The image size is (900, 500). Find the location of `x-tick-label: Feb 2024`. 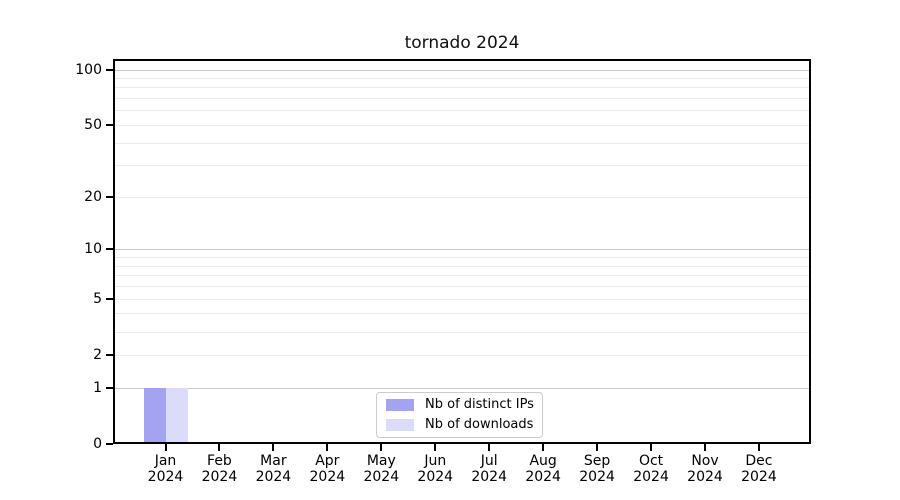

x-tick-label: Feb 2024 is located at coordinates (219, 469).